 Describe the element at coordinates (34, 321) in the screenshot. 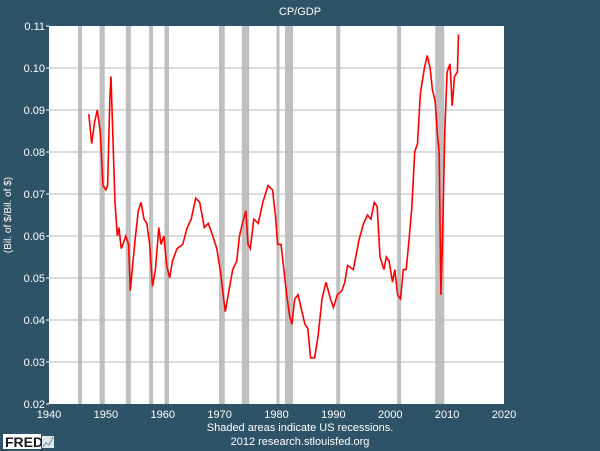

I see `y-tick-label: 0.04` at that location.